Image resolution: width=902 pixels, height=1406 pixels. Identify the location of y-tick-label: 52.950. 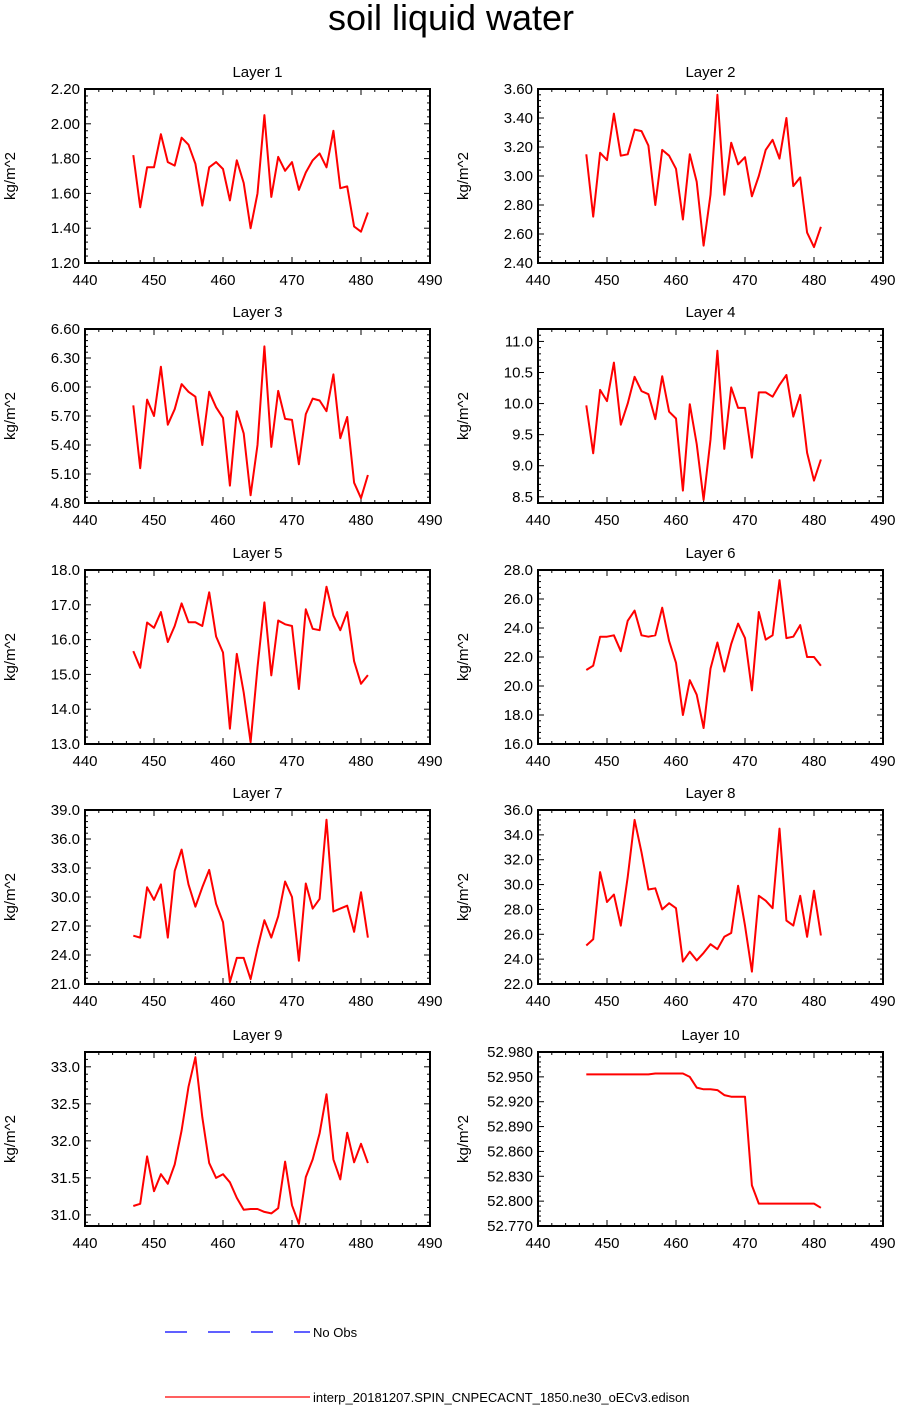
(510, 1077).